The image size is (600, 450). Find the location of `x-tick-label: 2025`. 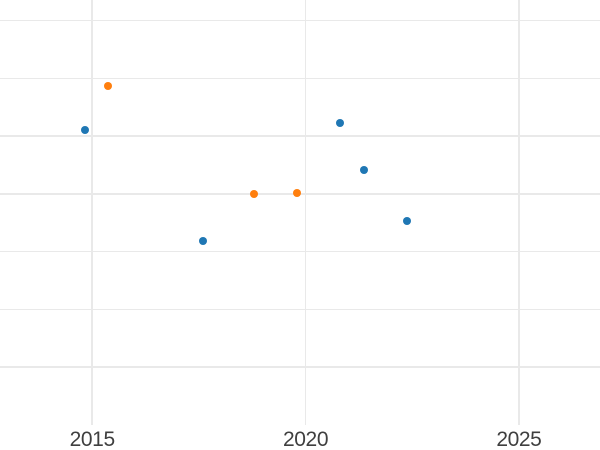

x-tick-label: 2025 is located at coordinates (519, 439).